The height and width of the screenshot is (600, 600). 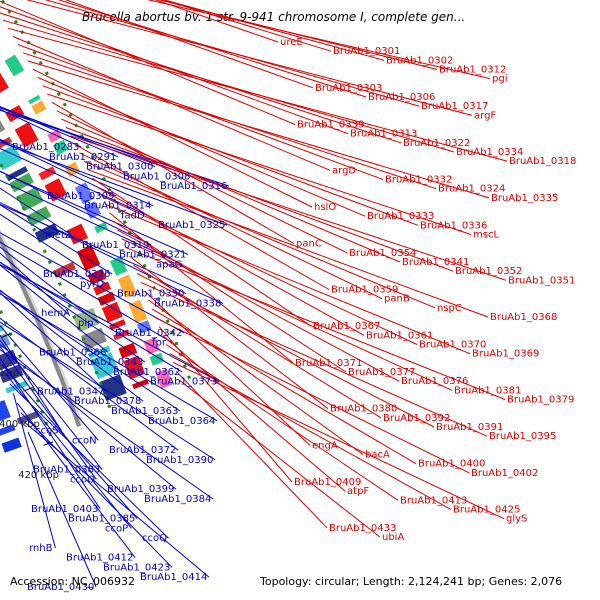 I want to click on gene-label-right: BruAb1_0402, so click(x=504, y=473).